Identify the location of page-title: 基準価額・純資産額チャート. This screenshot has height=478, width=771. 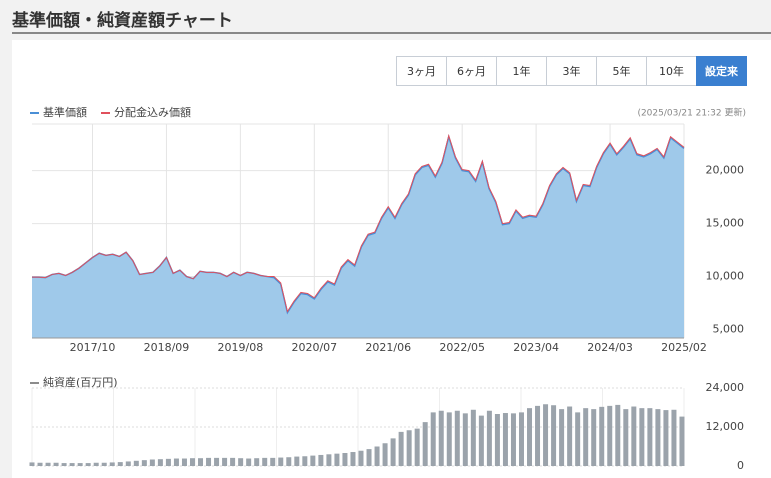
(122, 21).